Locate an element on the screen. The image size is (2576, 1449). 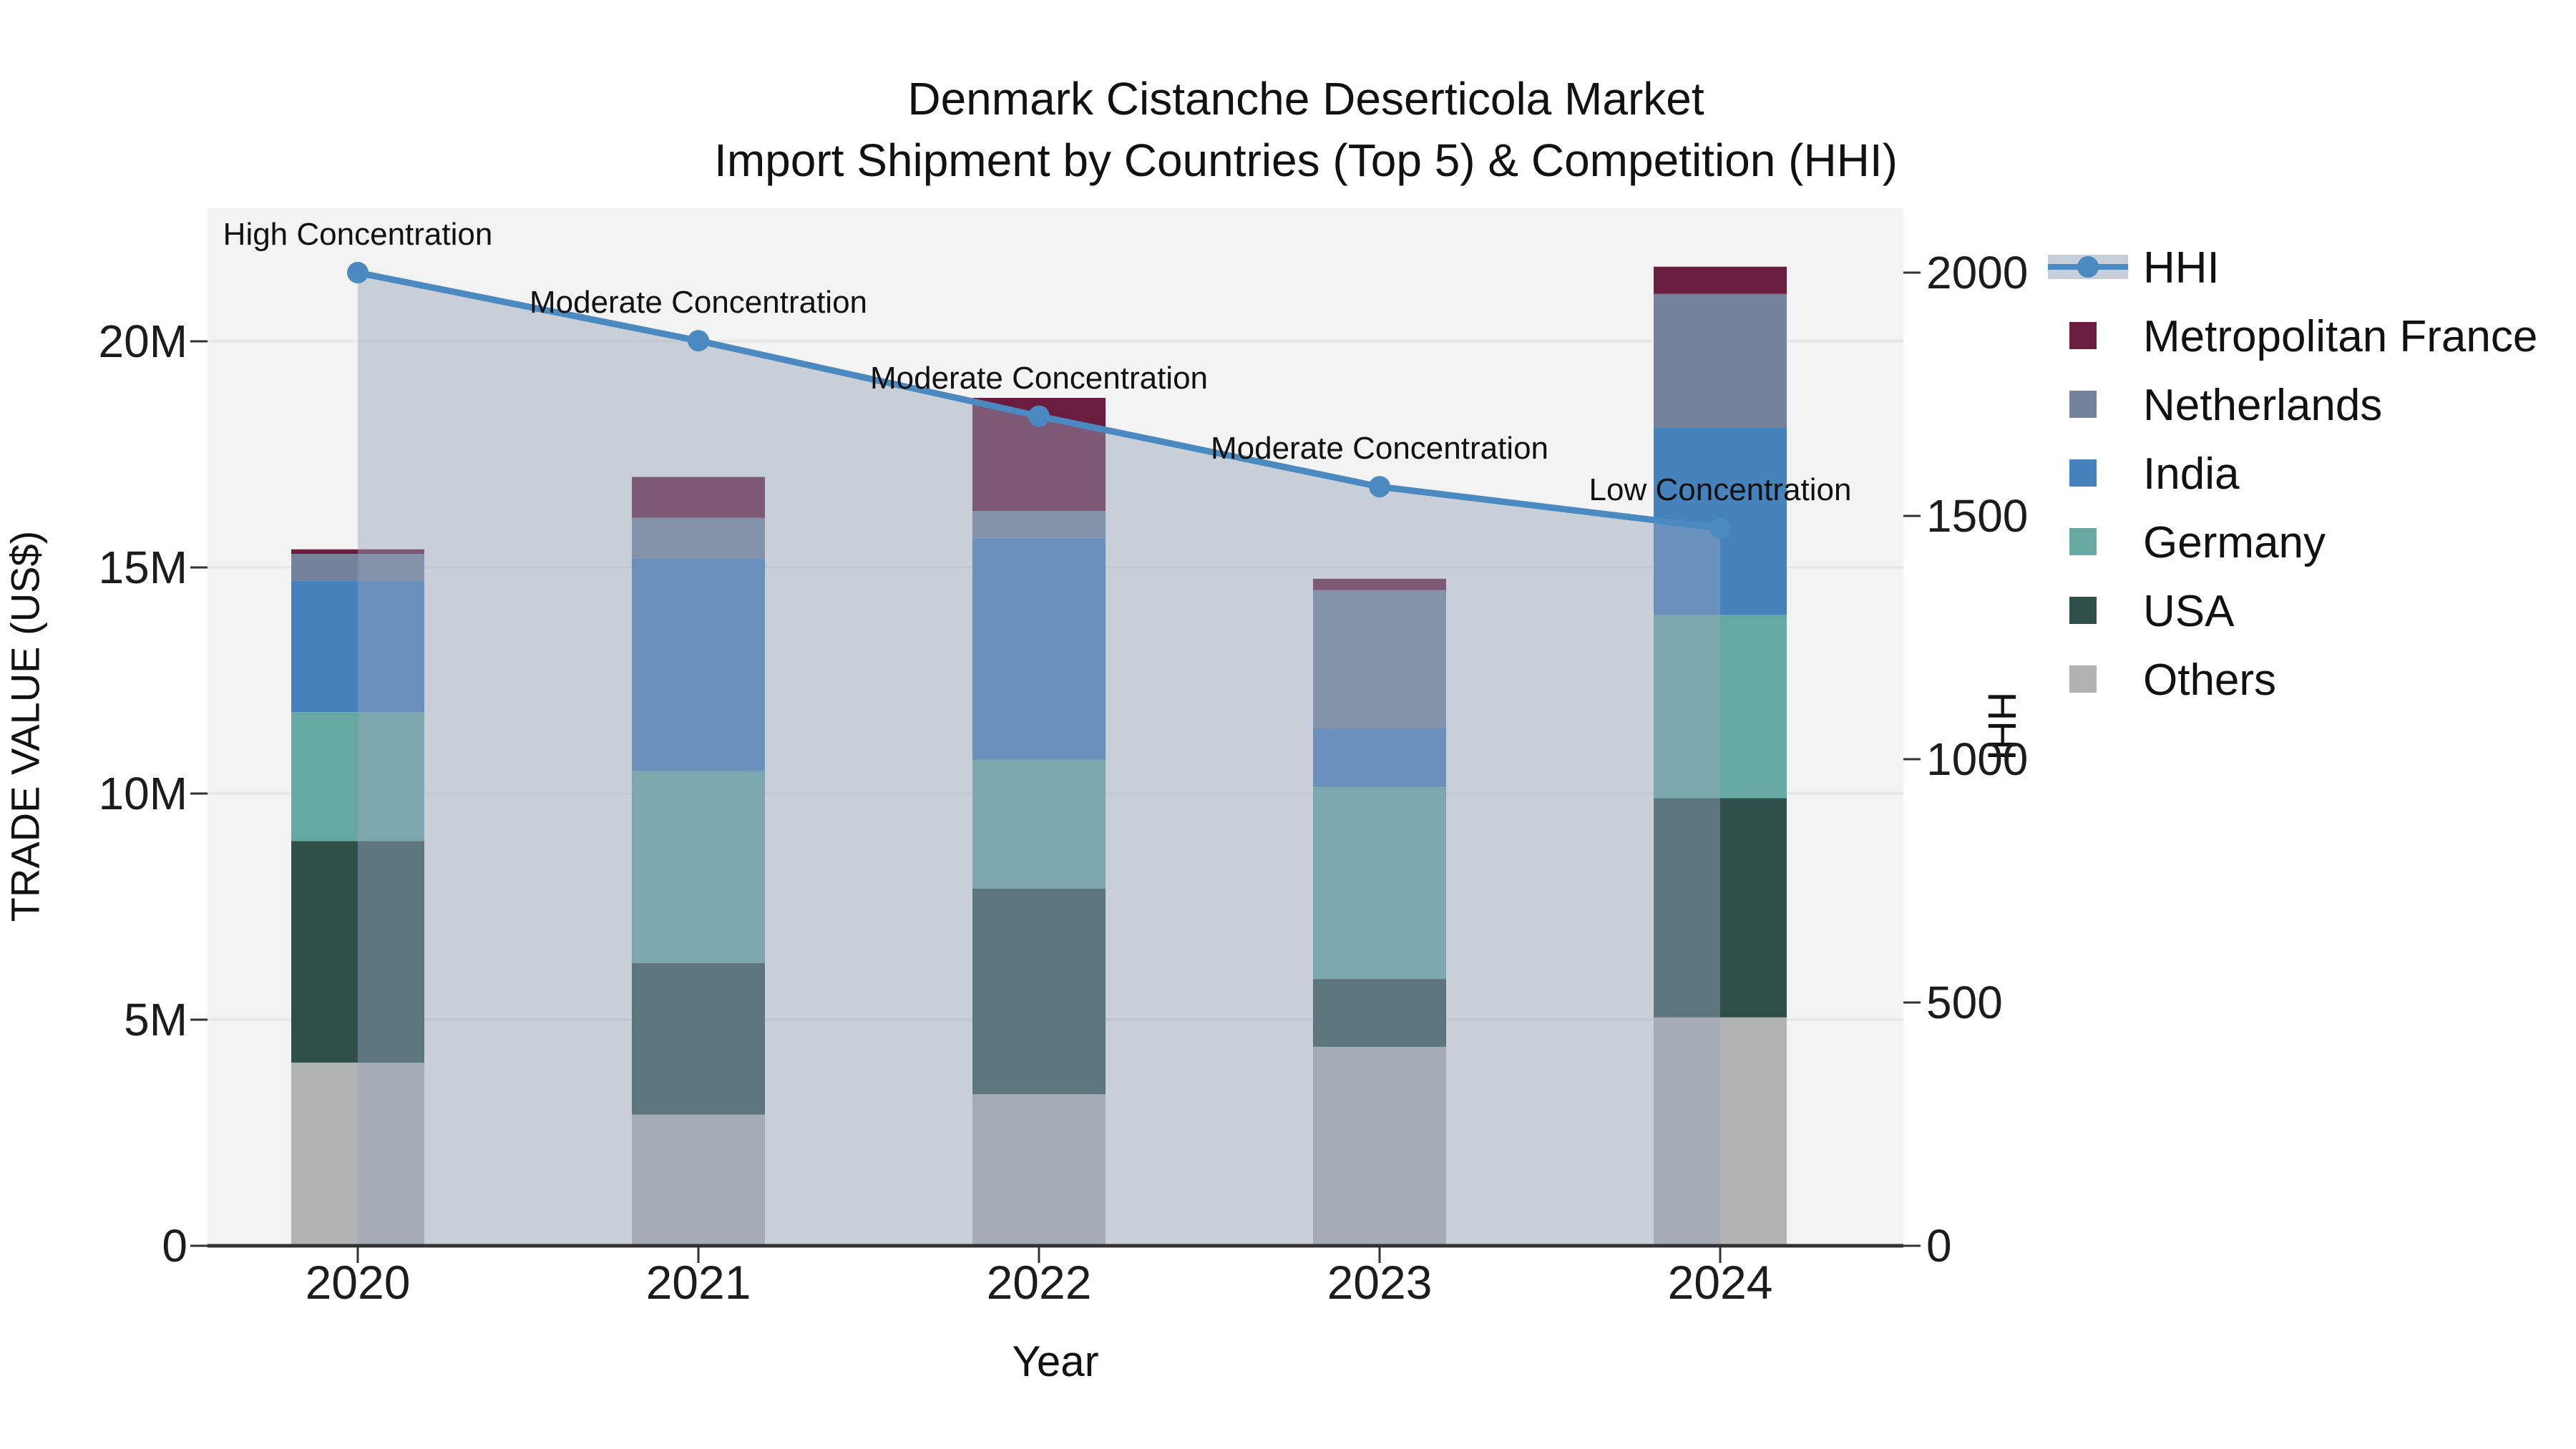
legend-item-metropolitan-france: Metropolitan France is located at coordinates (2312, 335).